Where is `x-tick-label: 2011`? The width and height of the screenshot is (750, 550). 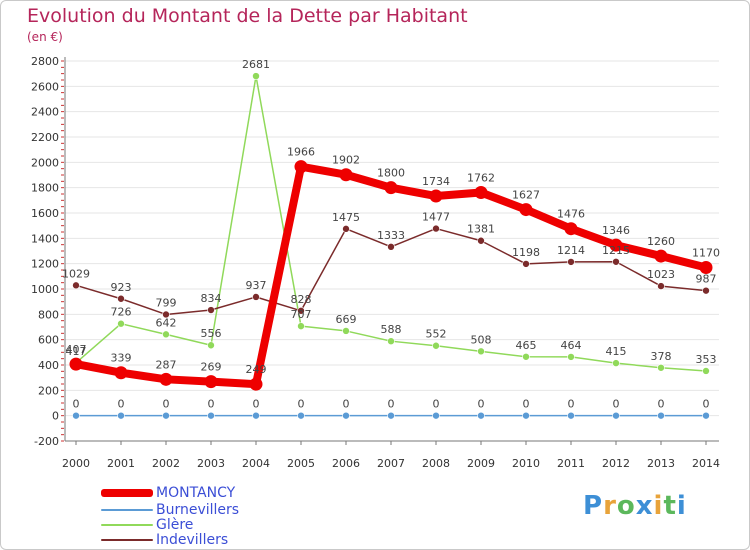
x-tick-label: 2011 is located at coordinates (571, 463).